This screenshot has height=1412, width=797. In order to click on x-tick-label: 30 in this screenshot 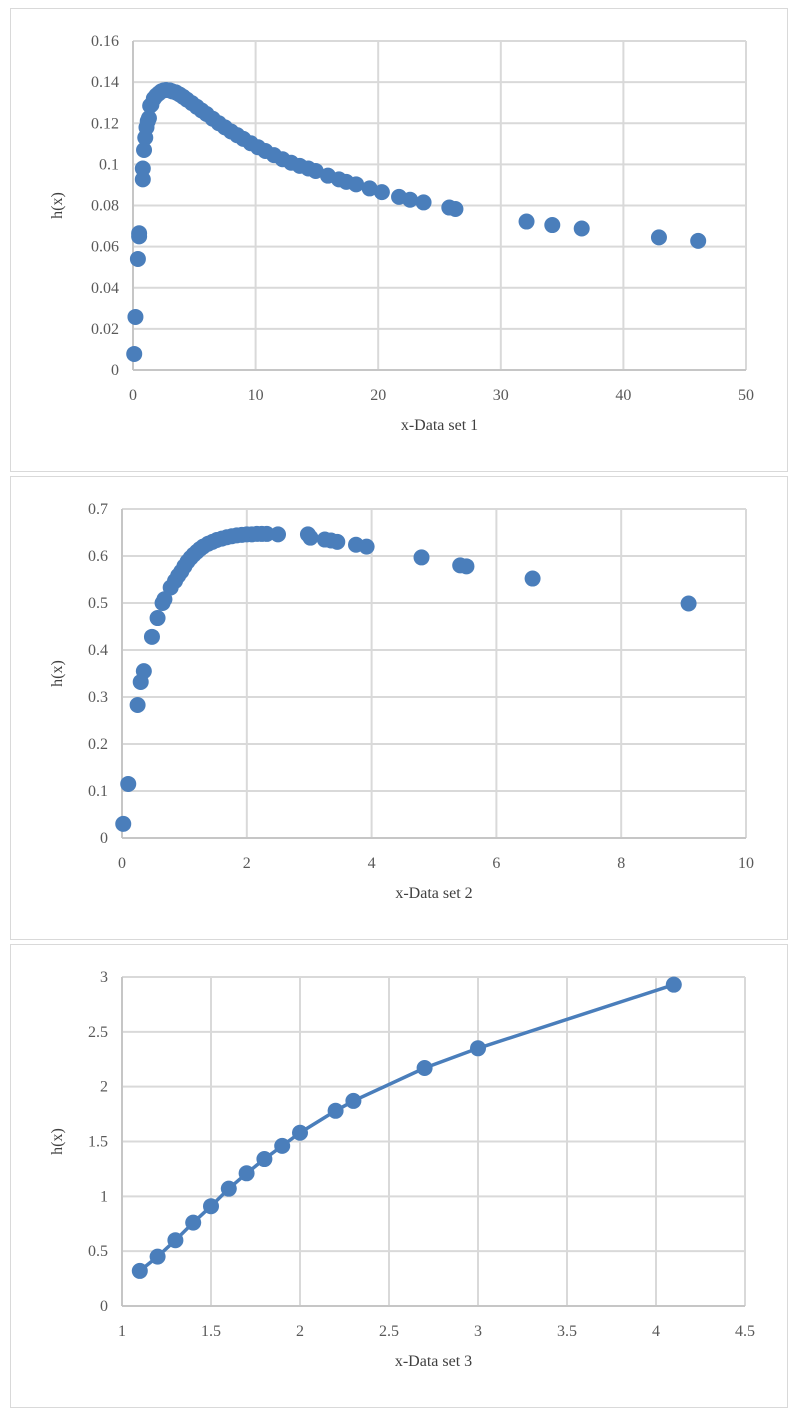, I will do `click(501, 395)`.